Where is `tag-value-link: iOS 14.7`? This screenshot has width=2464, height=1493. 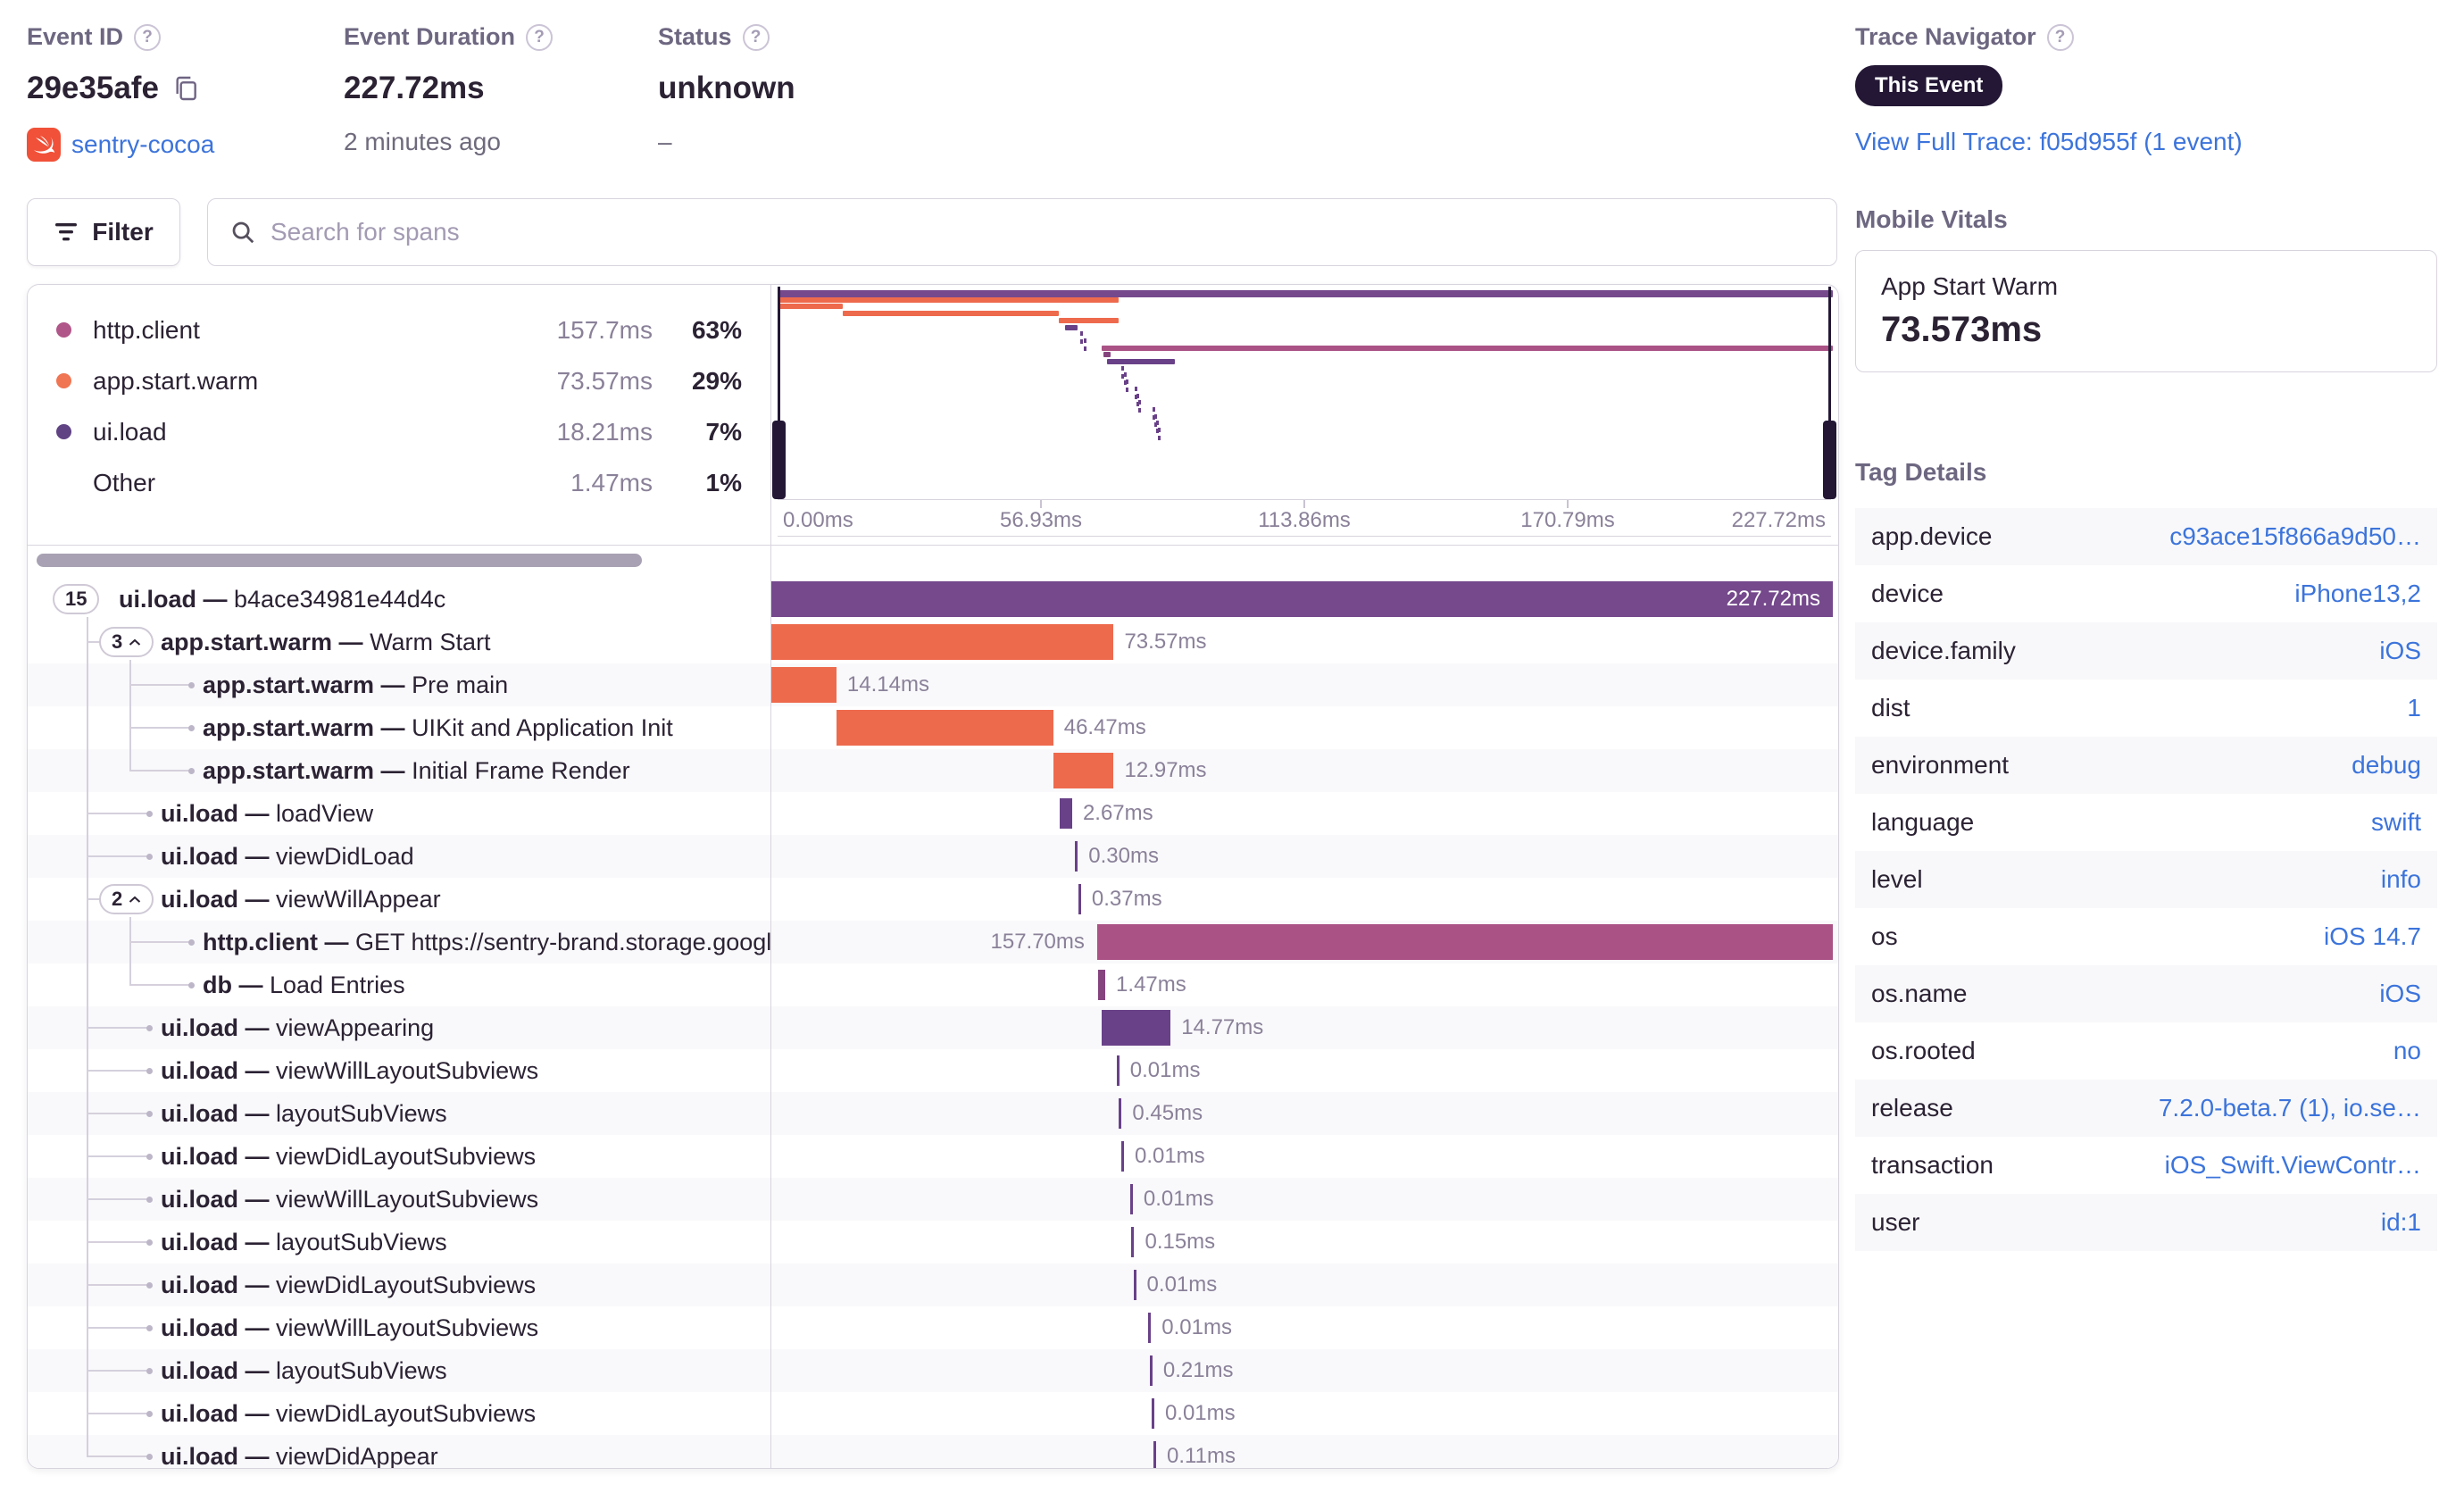 tag-value-link: iOS 14.7 is located at coordinates (2372, 936).